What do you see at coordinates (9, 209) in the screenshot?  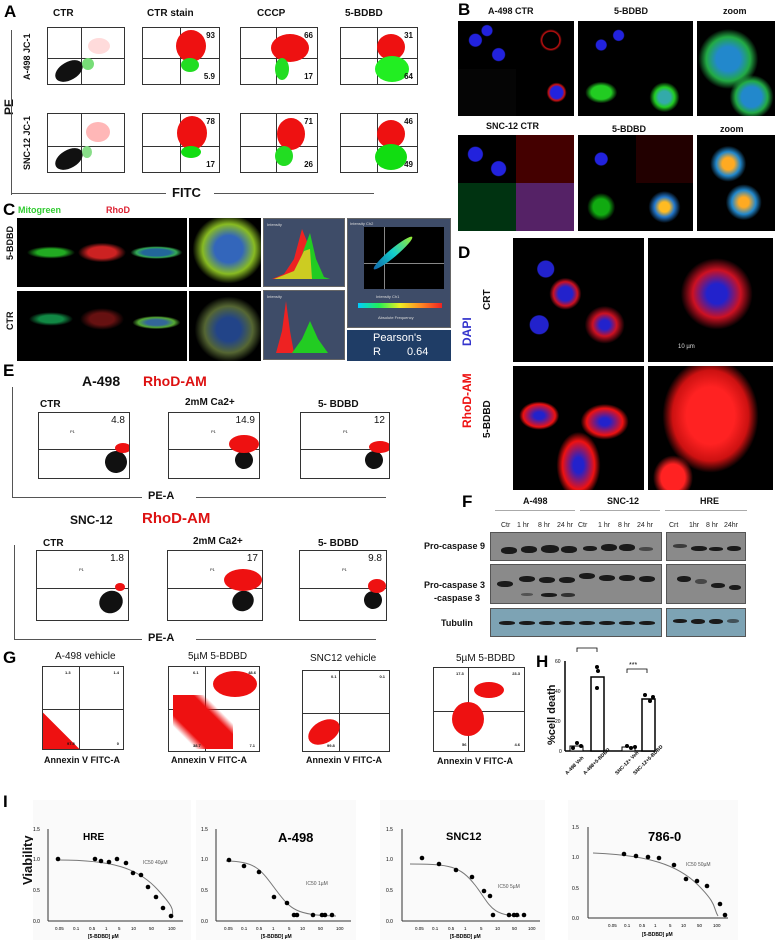 I see `panel-c-label: C` at bounding box center [9, 209].